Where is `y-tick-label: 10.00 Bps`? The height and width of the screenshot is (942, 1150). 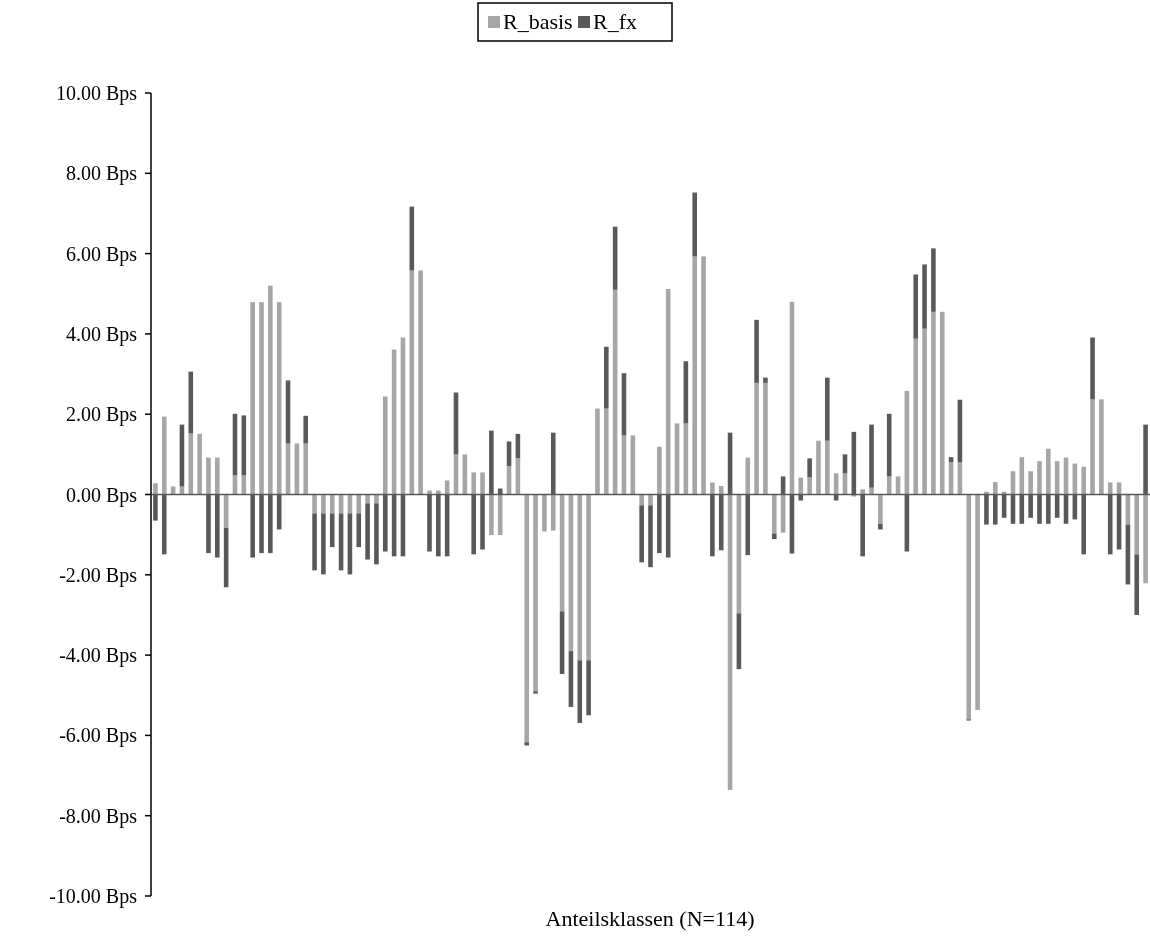 y-tick-label: 10.00 Bps is located at coordinates (96, 93).